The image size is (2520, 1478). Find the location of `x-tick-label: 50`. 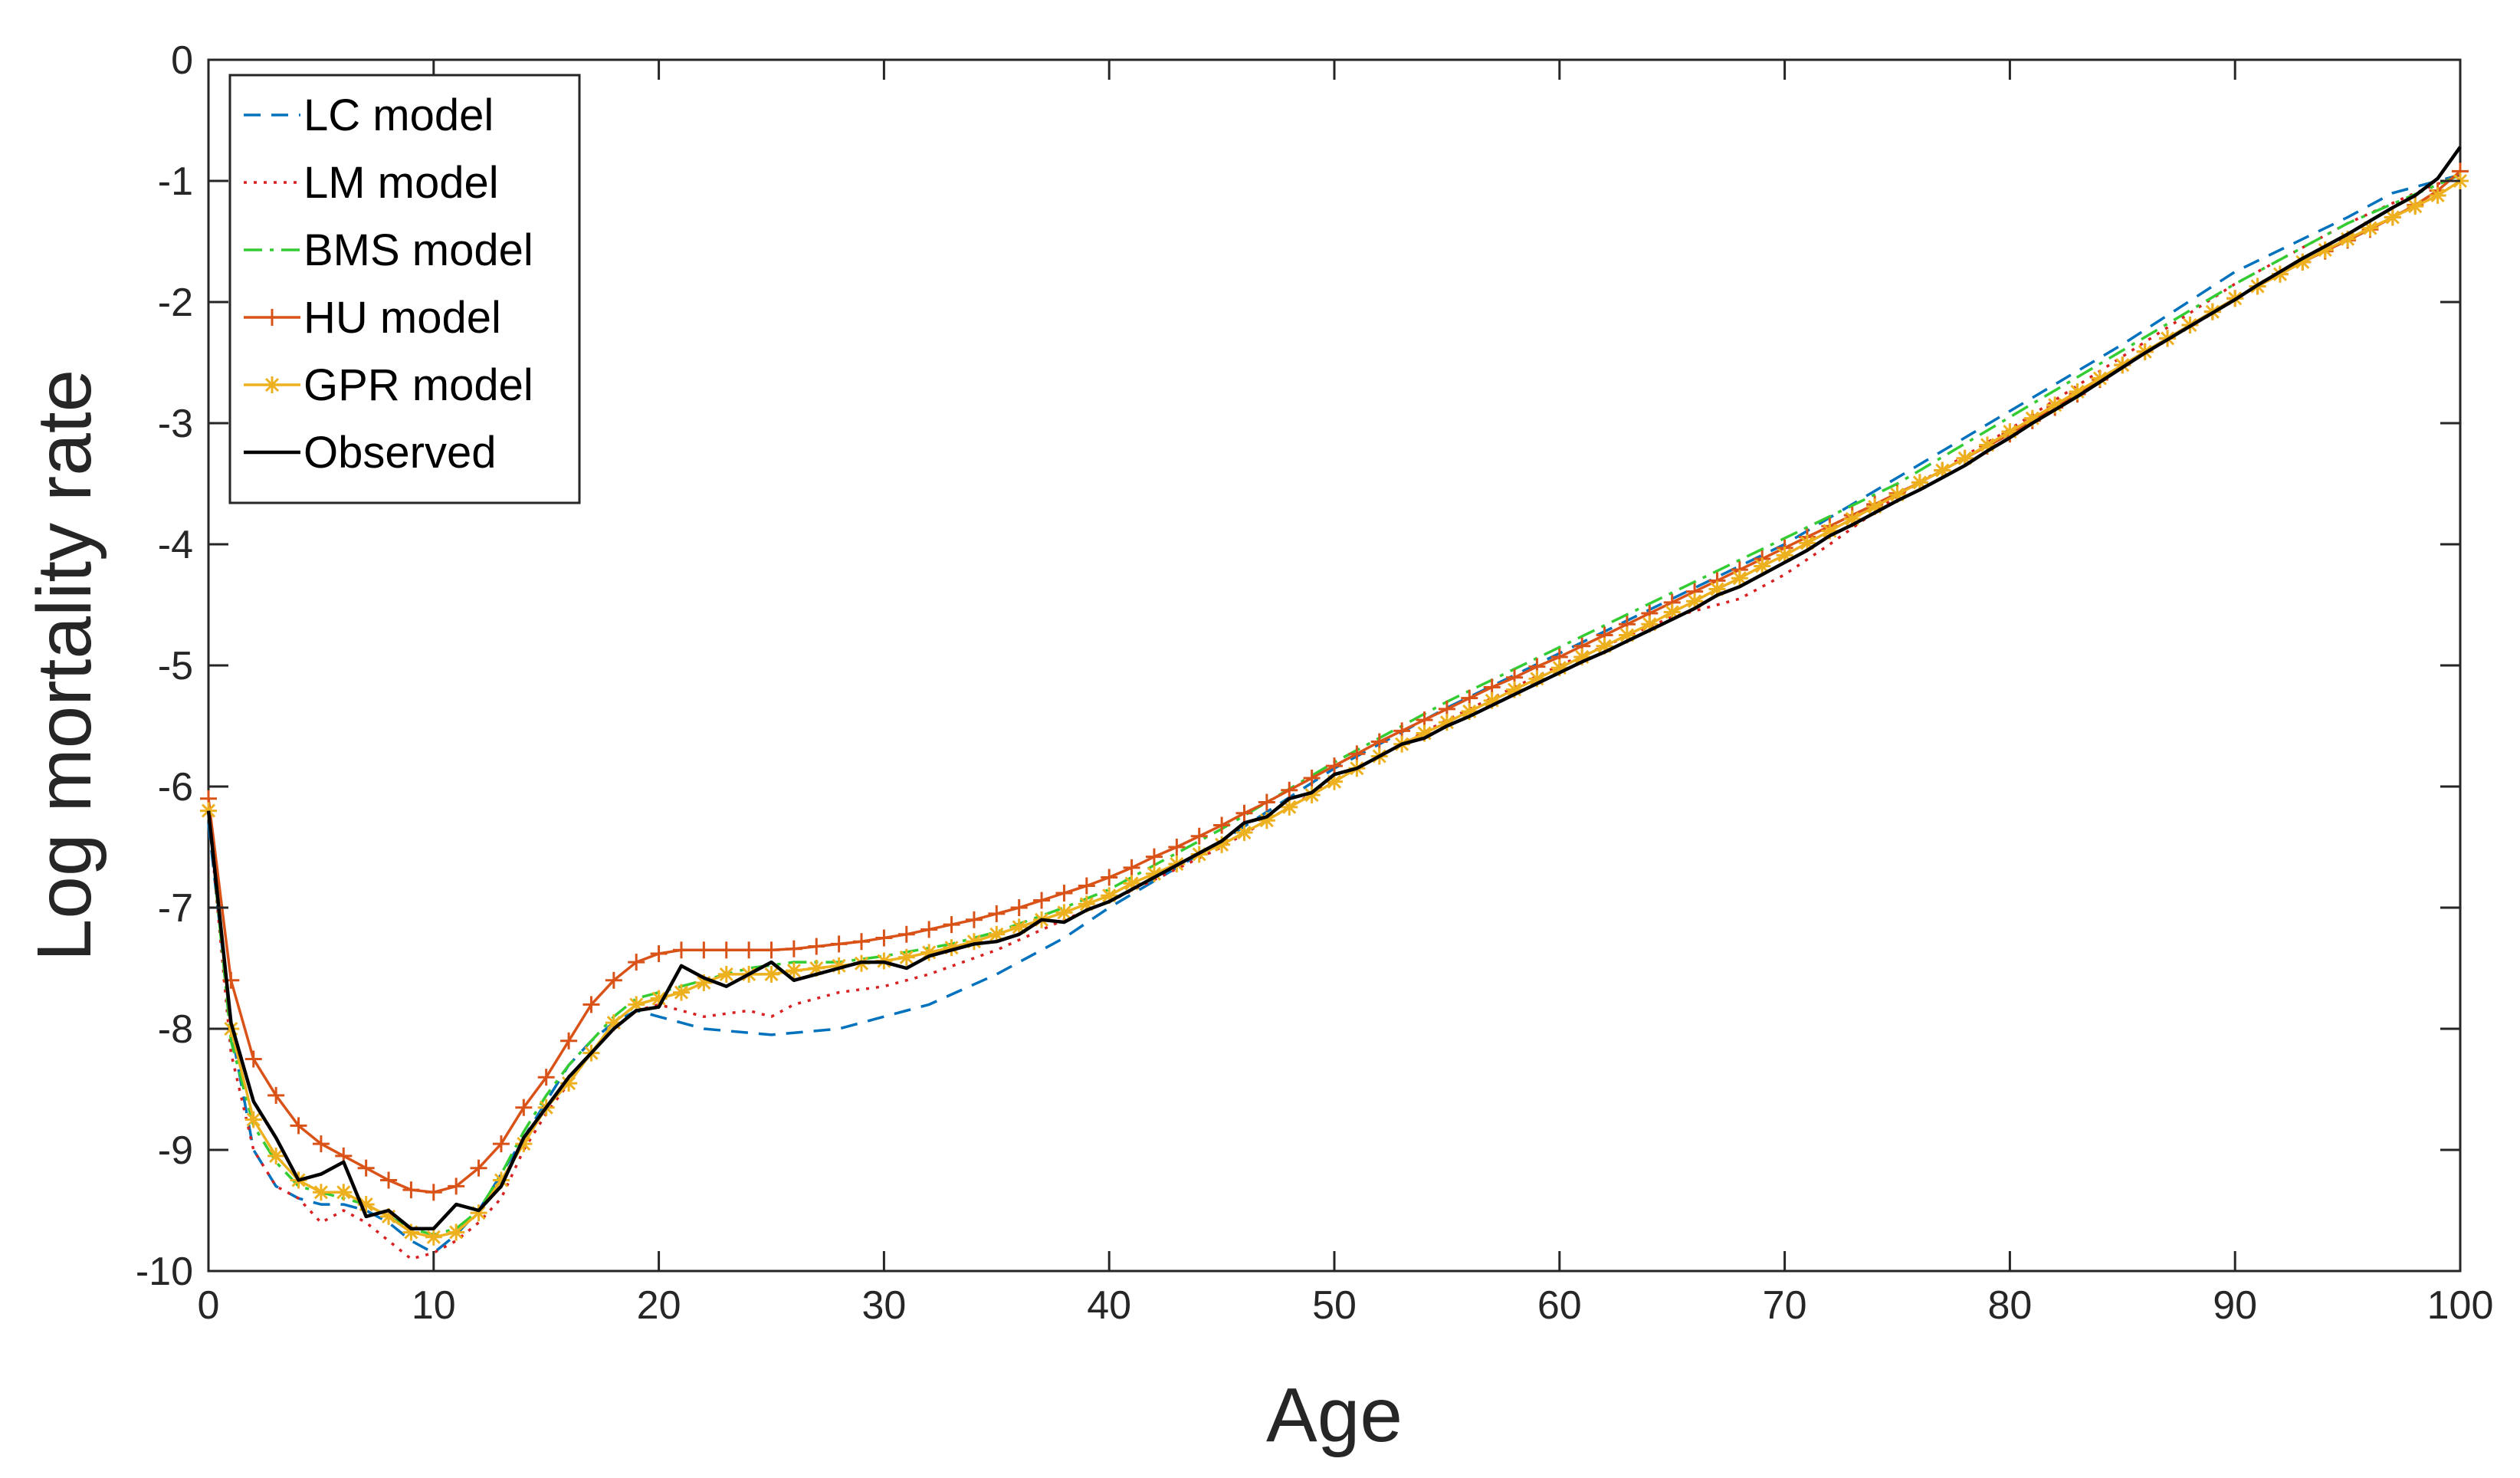

x-tick-label: 50 is located at coordinates (1334, 1305).